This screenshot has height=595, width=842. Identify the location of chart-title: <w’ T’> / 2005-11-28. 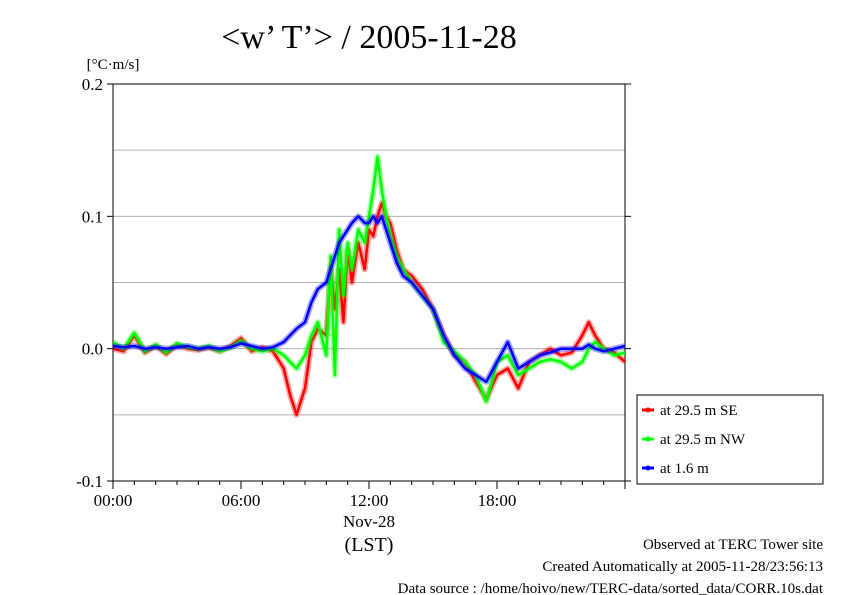
(369, 37).